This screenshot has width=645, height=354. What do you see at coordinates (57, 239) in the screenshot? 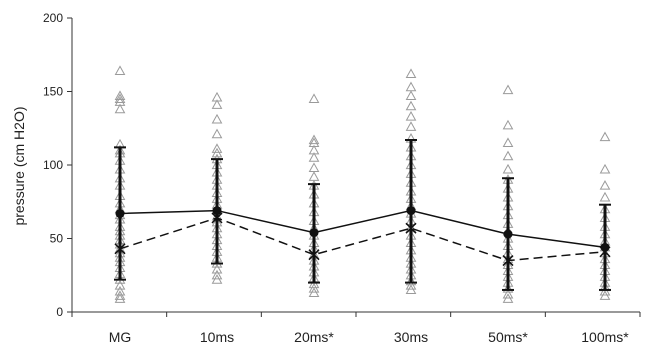
I see `y-tick-label: 50` at bounding box center [57, 239].